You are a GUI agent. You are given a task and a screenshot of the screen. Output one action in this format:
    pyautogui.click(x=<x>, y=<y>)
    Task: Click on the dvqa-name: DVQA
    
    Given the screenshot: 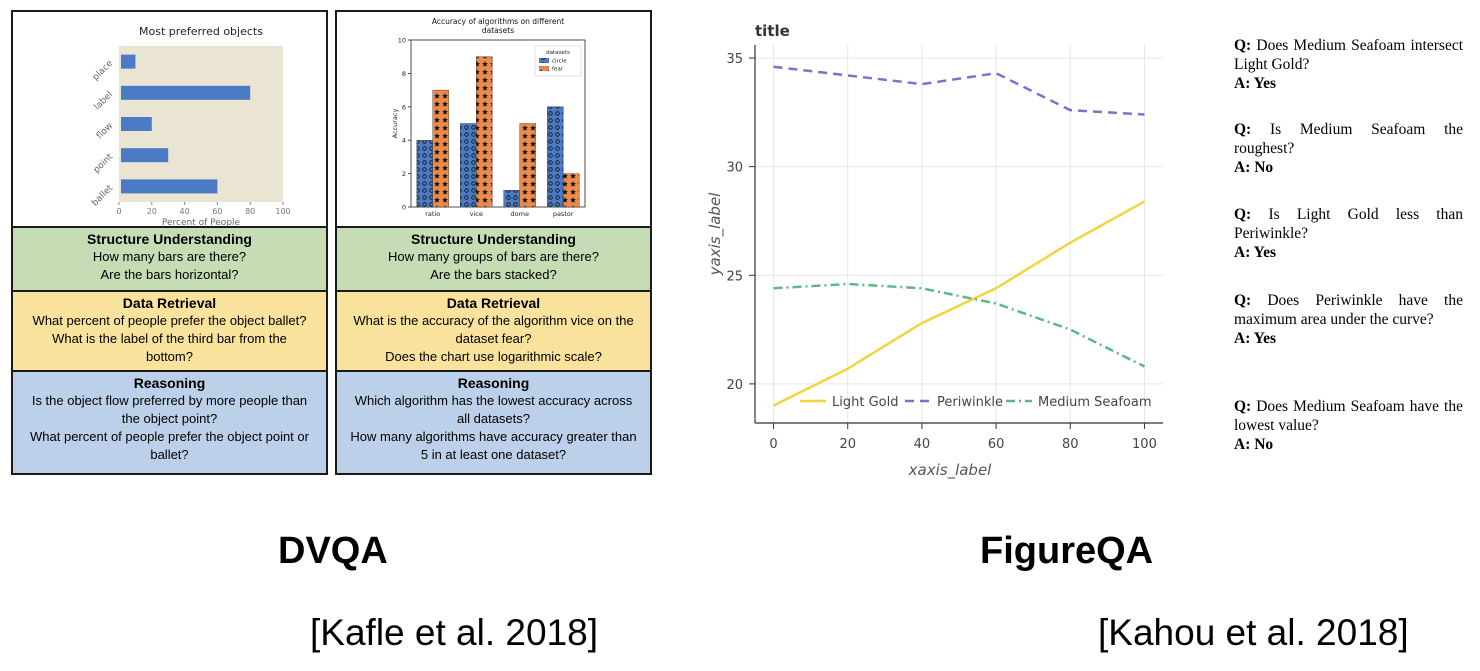 What is the action you would take?
    pyautogui.click(x=333, y=551)
    